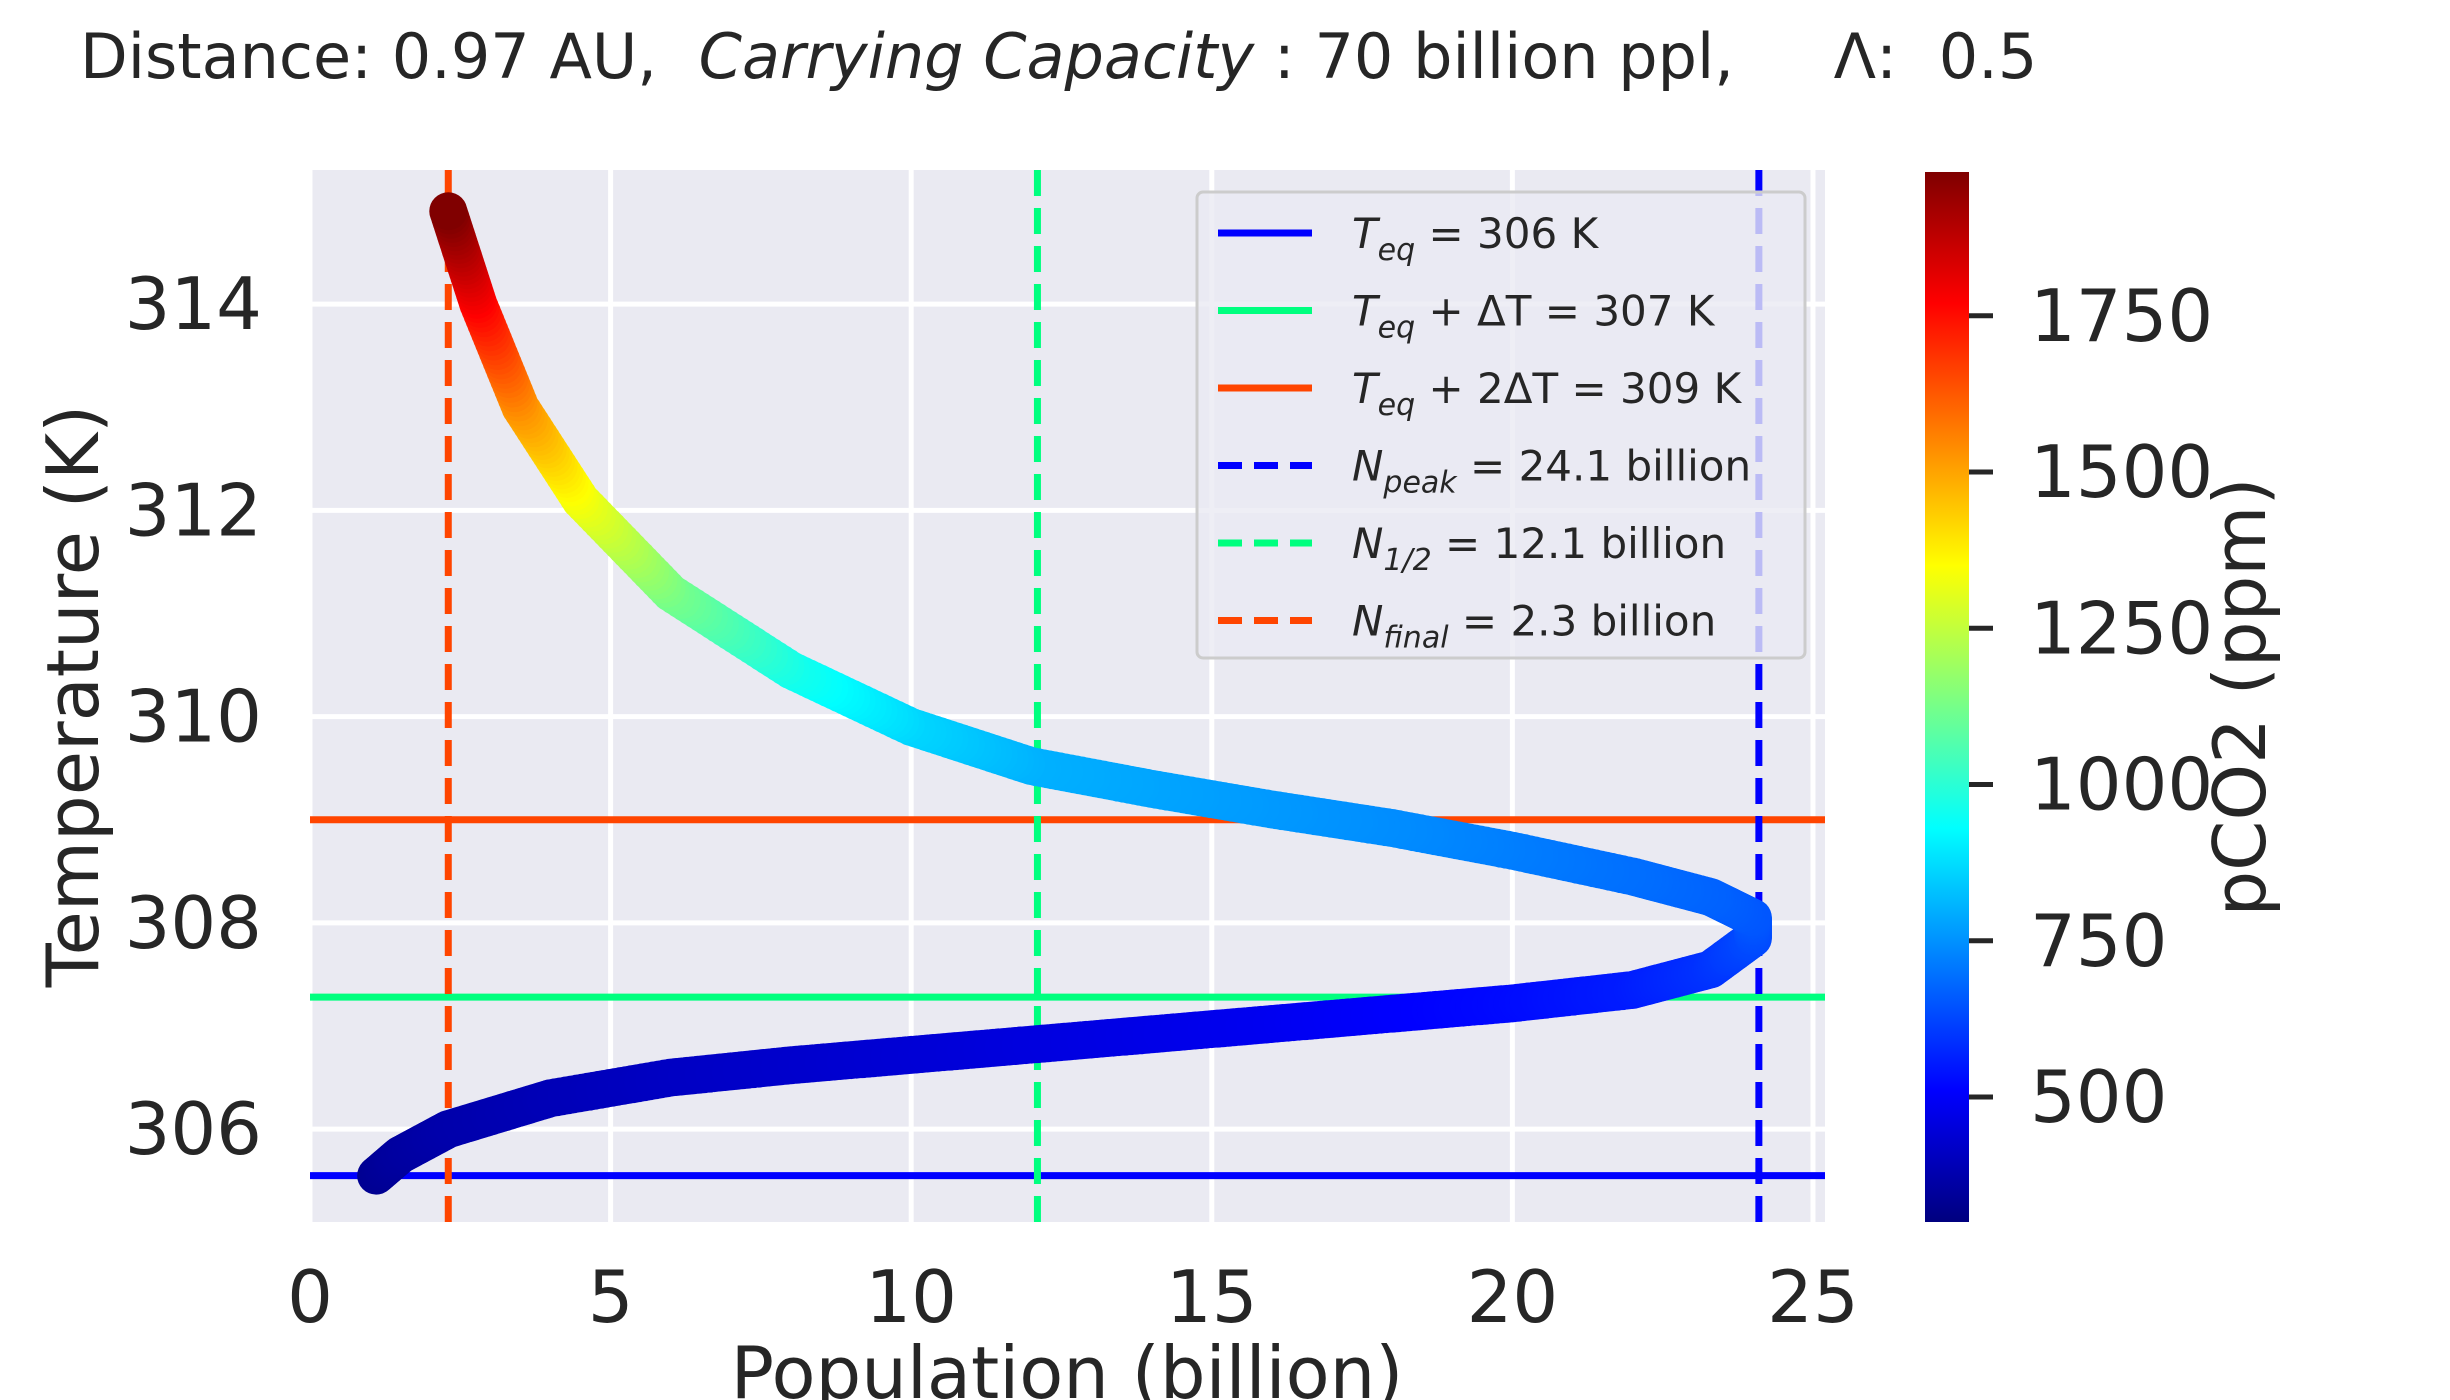 This screenshot has height=1400, width=2450. Describe the element at coordinates (1813, 1297) in the screenshot. I see `x-tick-label: 25` at that location.